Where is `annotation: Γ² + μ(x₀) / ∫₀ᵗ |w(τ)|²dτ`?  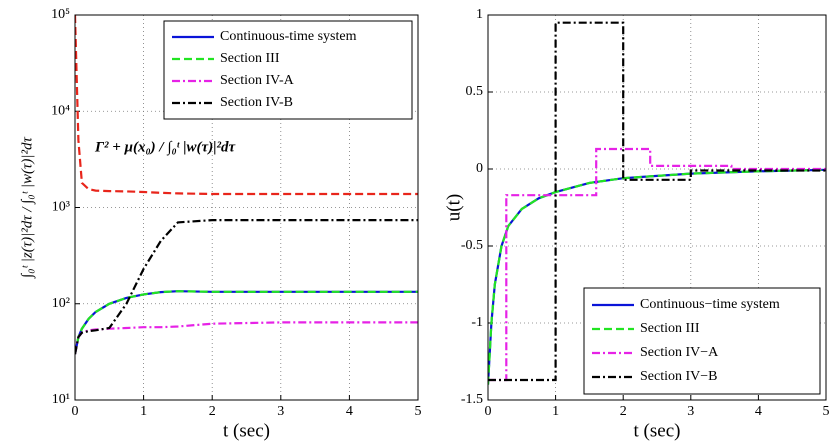
annotation: Γ² + μ(x₀) / ∫₀ᵗ |w(τ)|²dτ is located at coordinates (165, 147).